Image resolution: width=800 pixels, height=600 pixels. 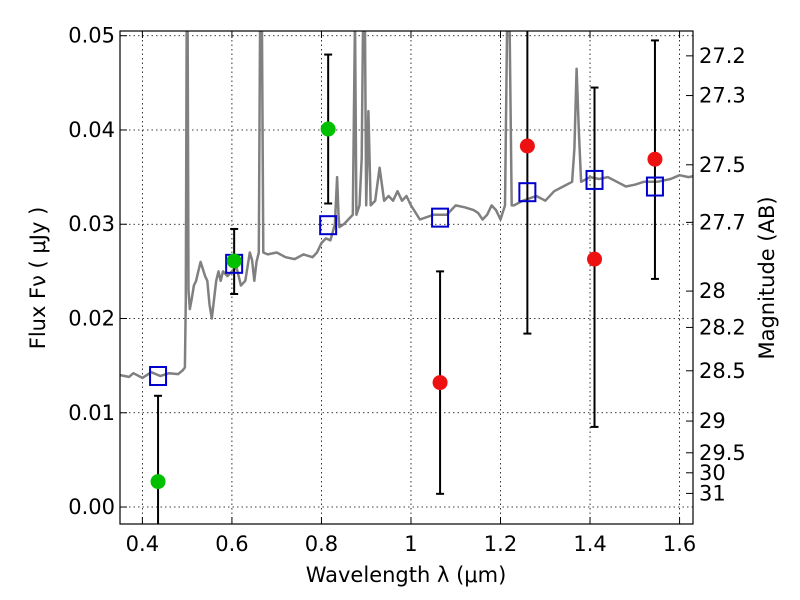 I want to click on x-tick-label: 1.4, so click(x=589, y=544).